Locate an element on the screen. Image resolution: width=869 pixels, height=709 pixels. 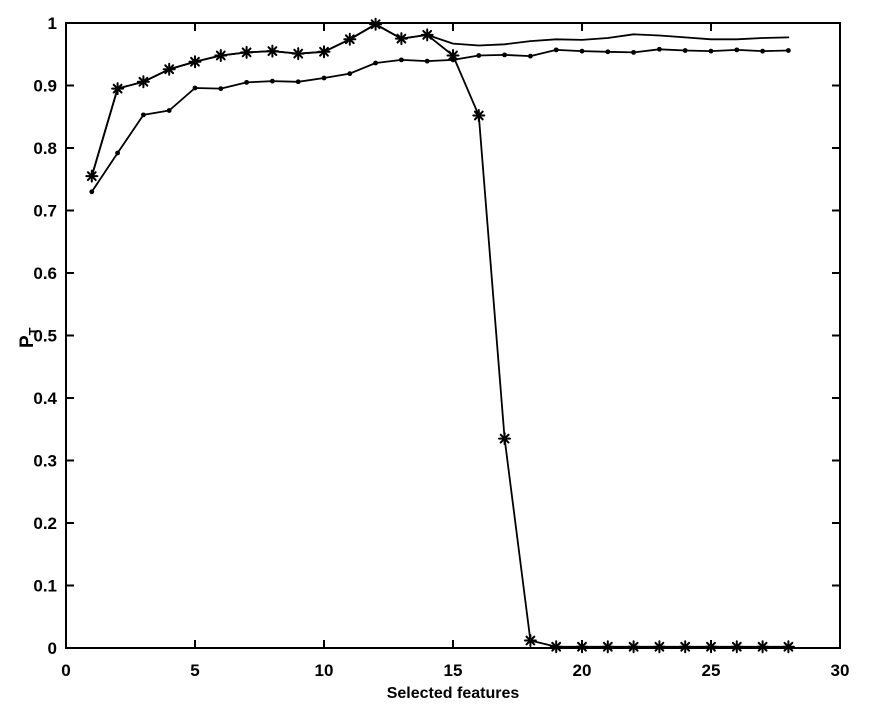
y-tick-label: 0 is located at coordinates (52, 648).